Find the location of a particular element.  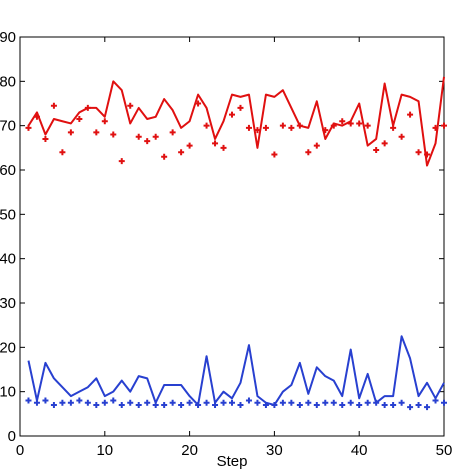

x-tick-label: 20 is located at coordinates (189, 450).